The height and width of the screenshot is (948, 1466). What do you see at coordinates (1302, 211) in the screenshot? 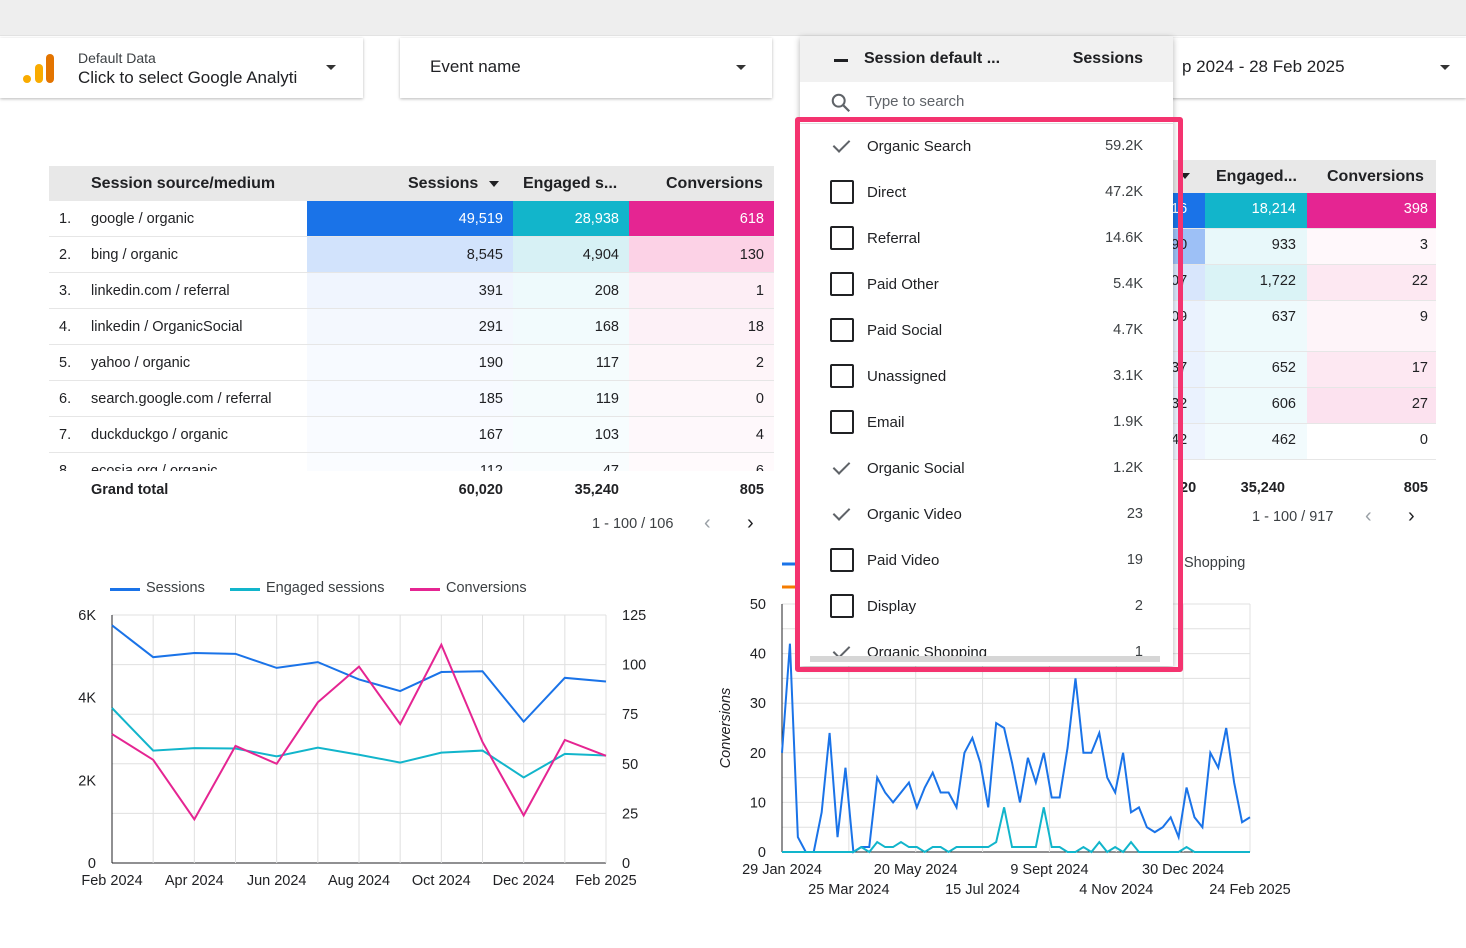
I see `table-row: 16 18,214 398` at bounding box center [1302, 211].